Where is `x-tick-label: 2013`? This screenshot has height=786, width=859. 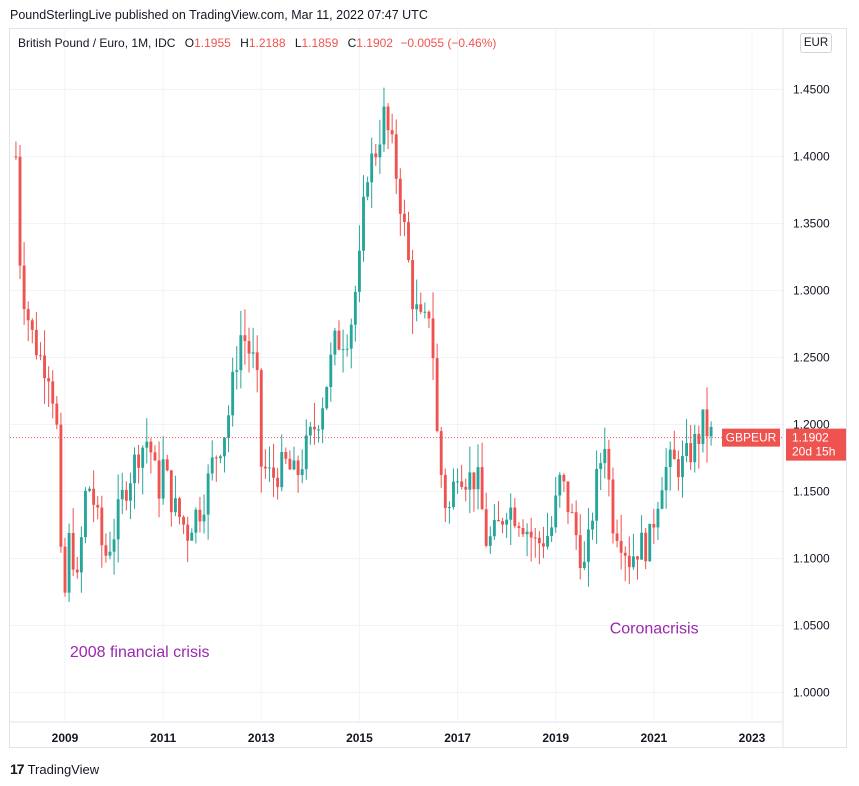
x-tick-label: 2013 is located at coordinates (261, 738).